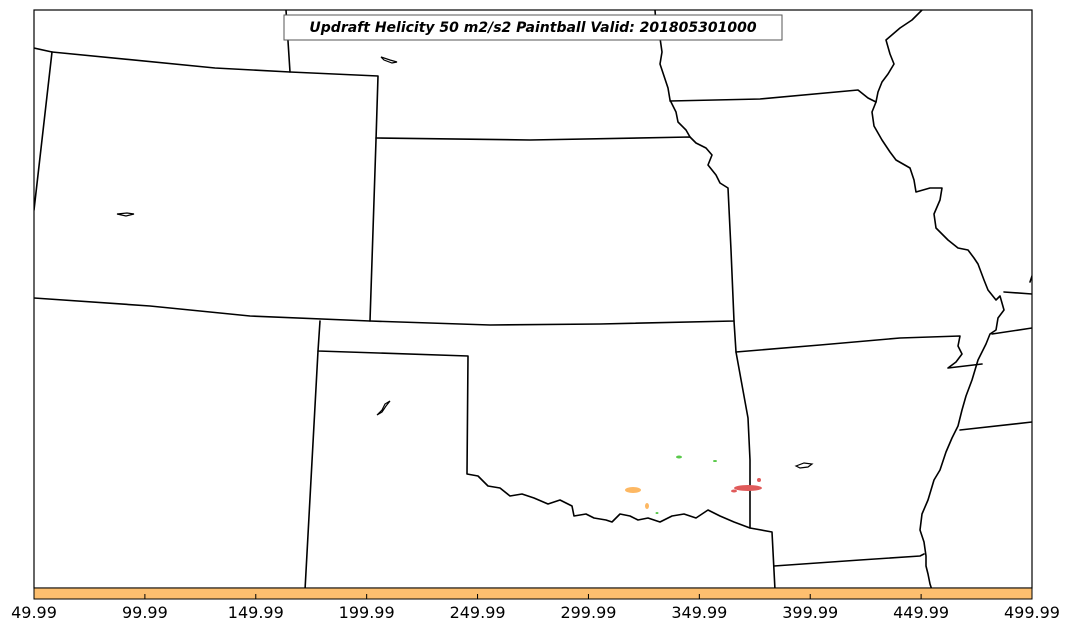  I want to click on title-box, so click(533, 27).